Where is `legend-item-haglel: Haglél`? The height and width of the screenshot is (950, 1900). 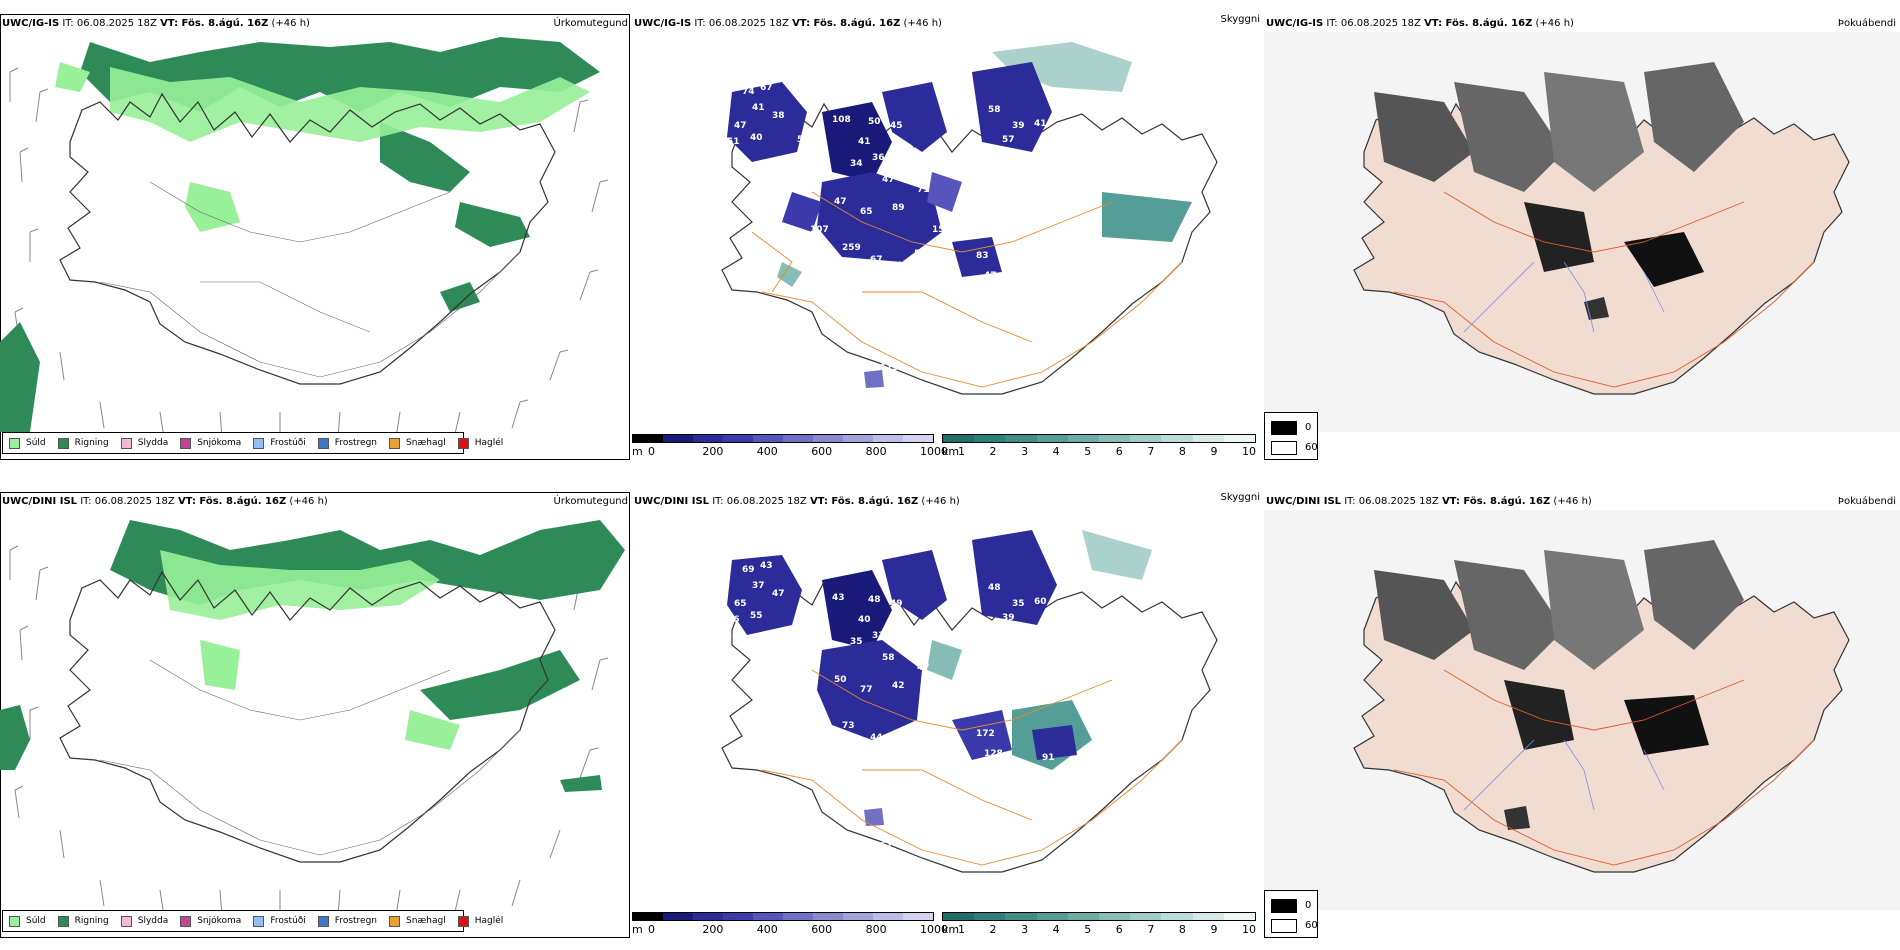
legend-item-haglel: Haglél is located at coordinates (480, 921).